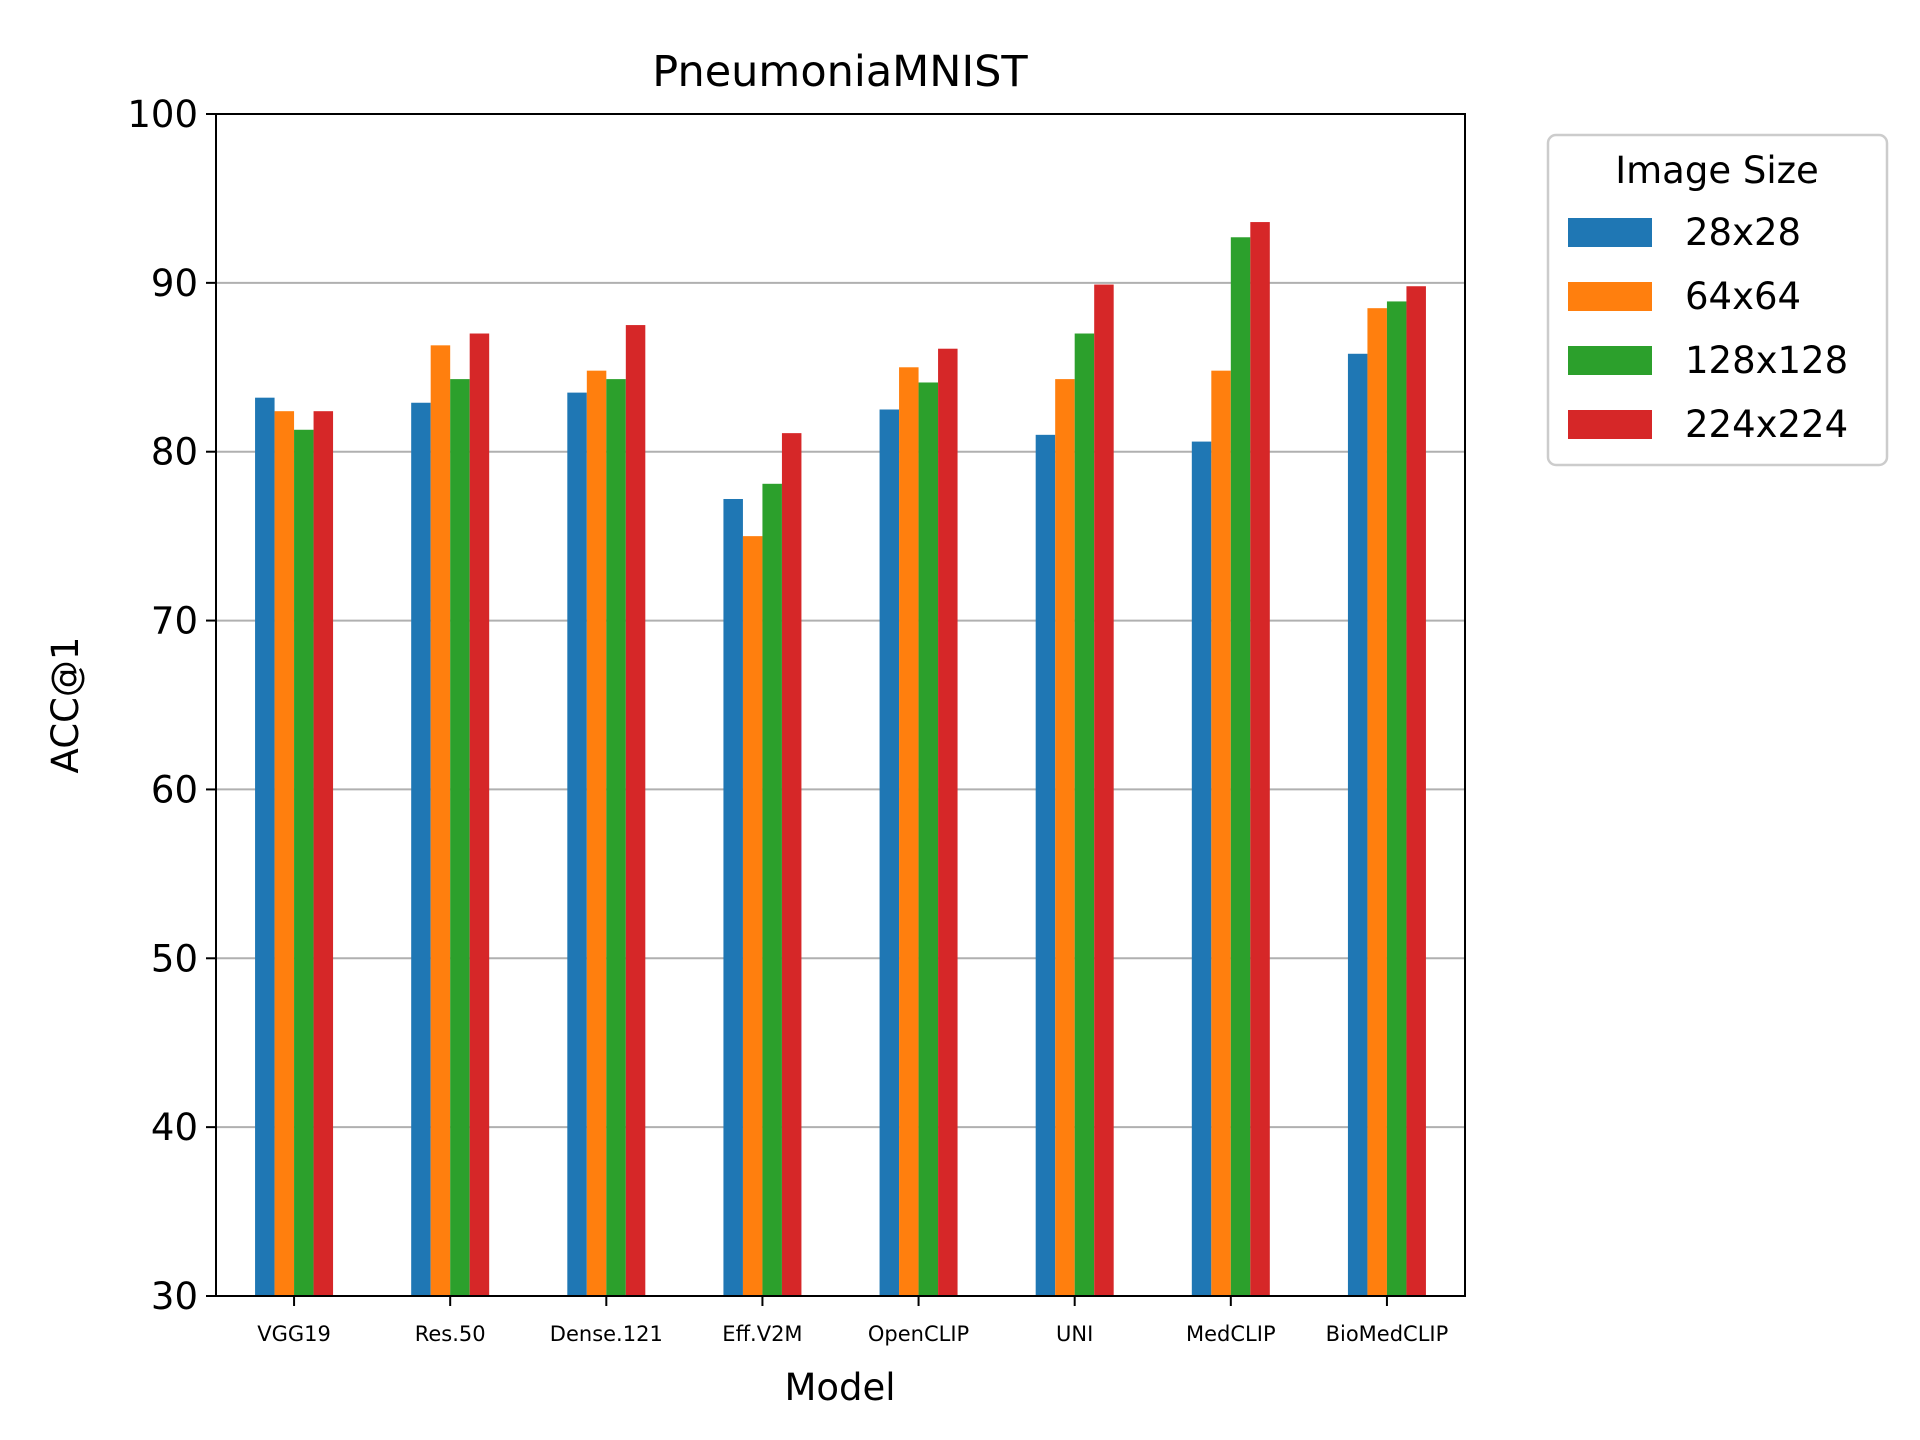 The image size is (1920, 1440). I want to click on bar-224x224-VGG19, so click(323, 853).